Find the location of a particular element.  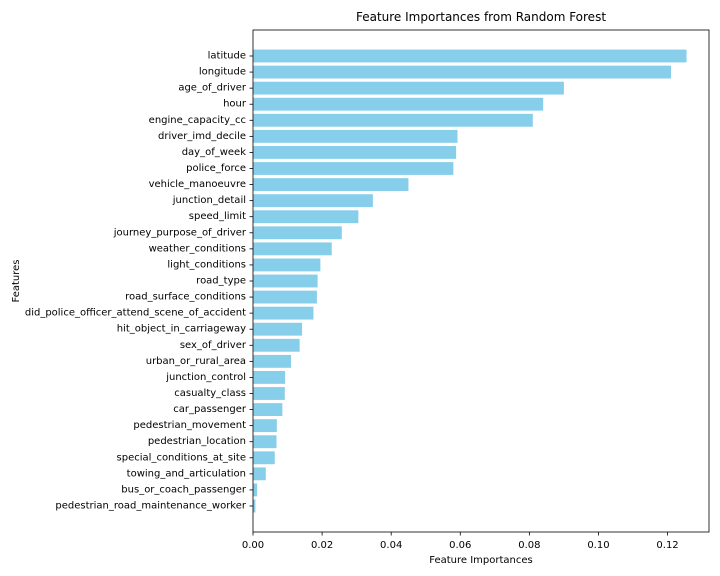

bar-weather-conditions is located at coordinates (292, 249).